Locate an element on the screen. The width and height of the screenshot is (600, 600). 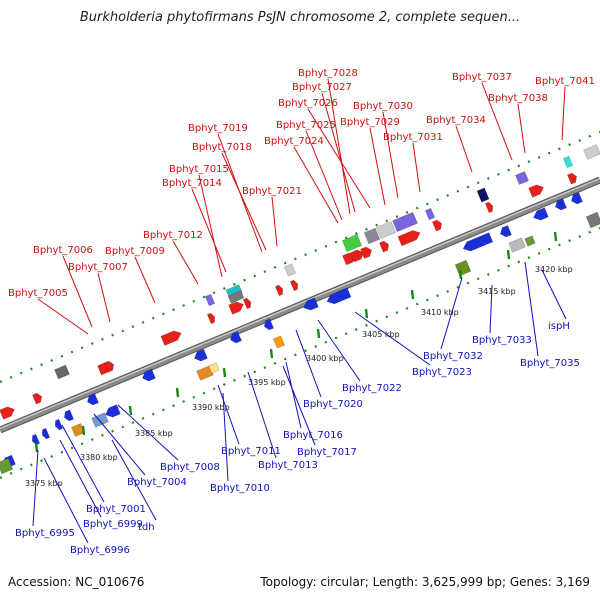
ncrna-box-shape is located at coordinates (568, 162).